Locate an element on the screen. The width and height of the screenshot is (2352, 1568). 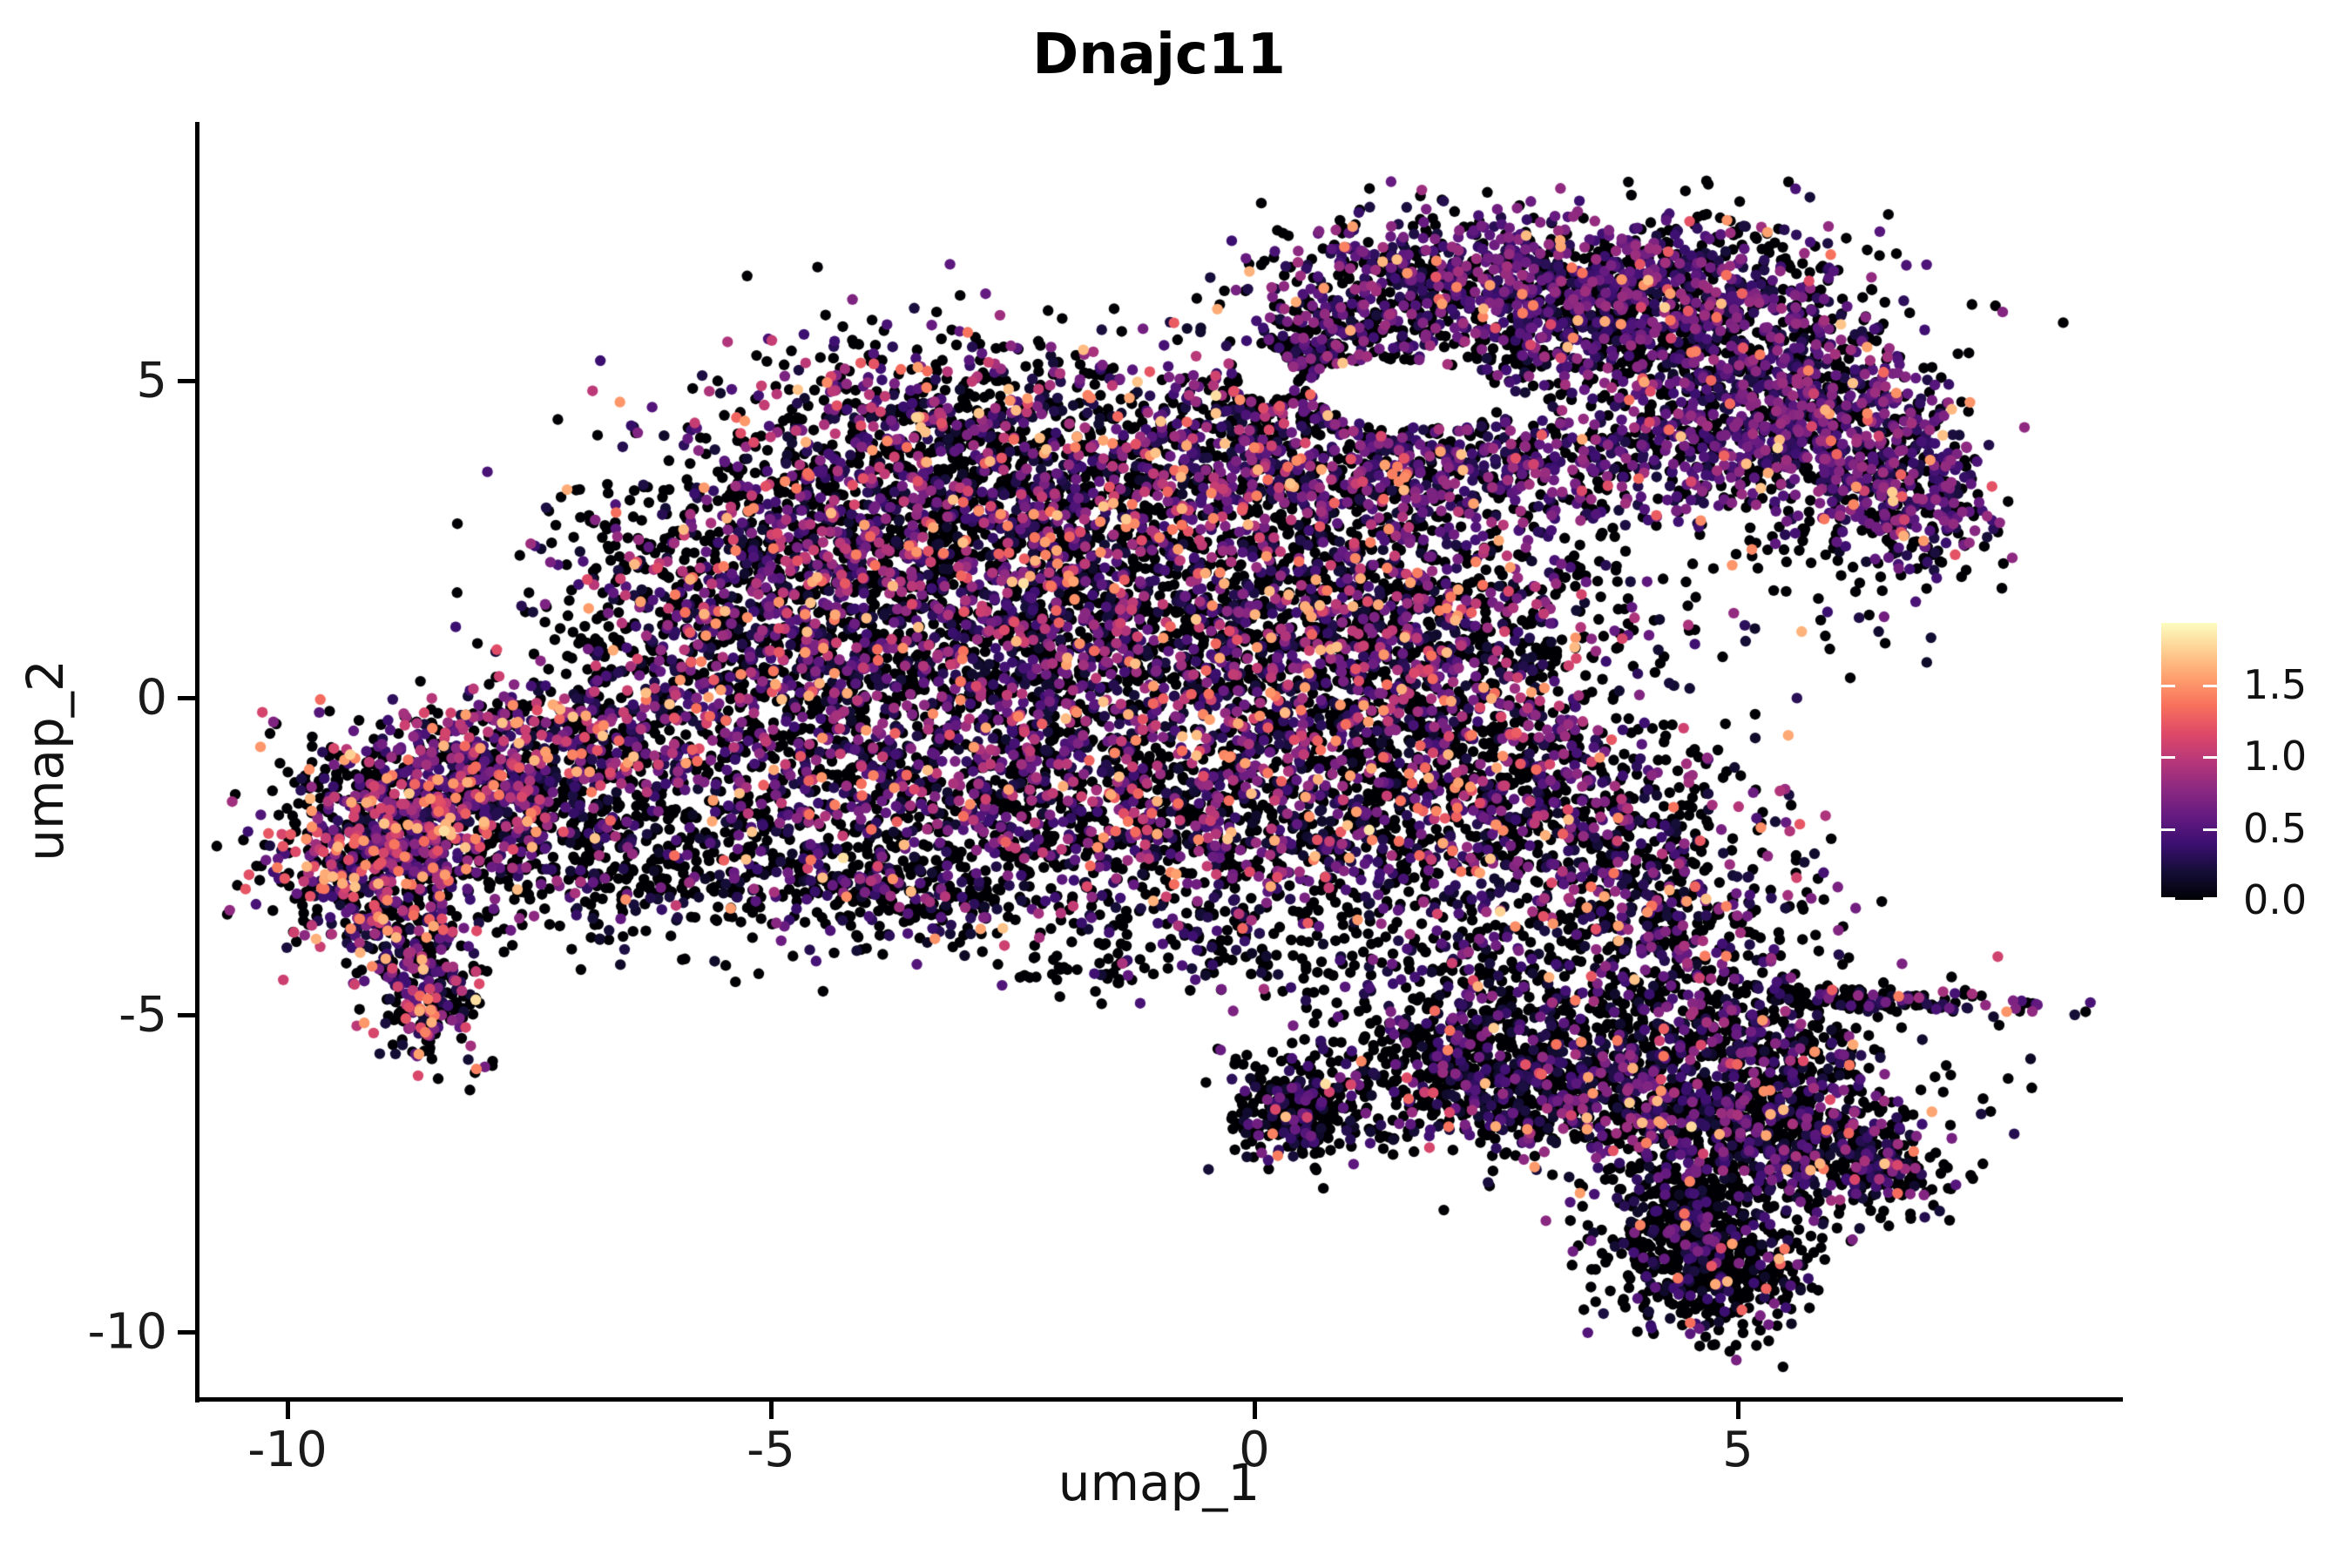
y-tick-label: 0 is located at coordinates (151, 698).